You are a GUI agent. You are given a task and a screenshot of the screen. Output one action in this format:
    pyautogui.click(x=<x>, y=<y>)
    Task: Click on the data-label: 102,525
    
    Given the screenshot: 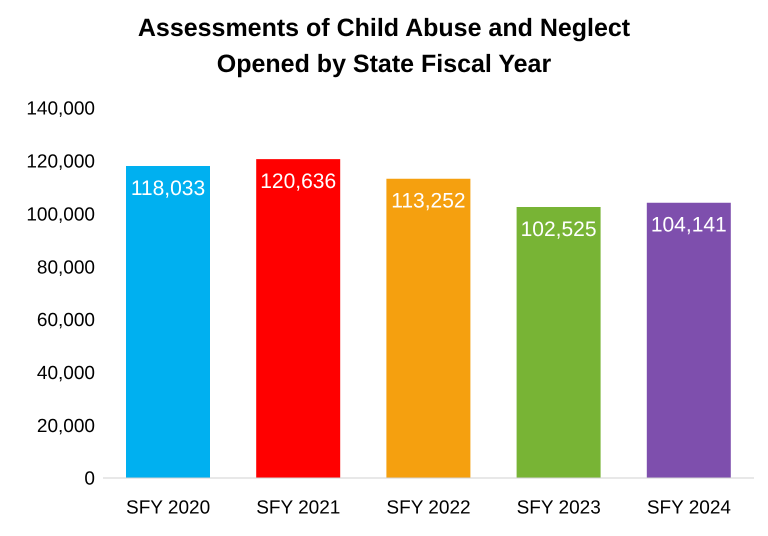 What is the action you would take?
    pyautogui.click(x=558, y=229)
    